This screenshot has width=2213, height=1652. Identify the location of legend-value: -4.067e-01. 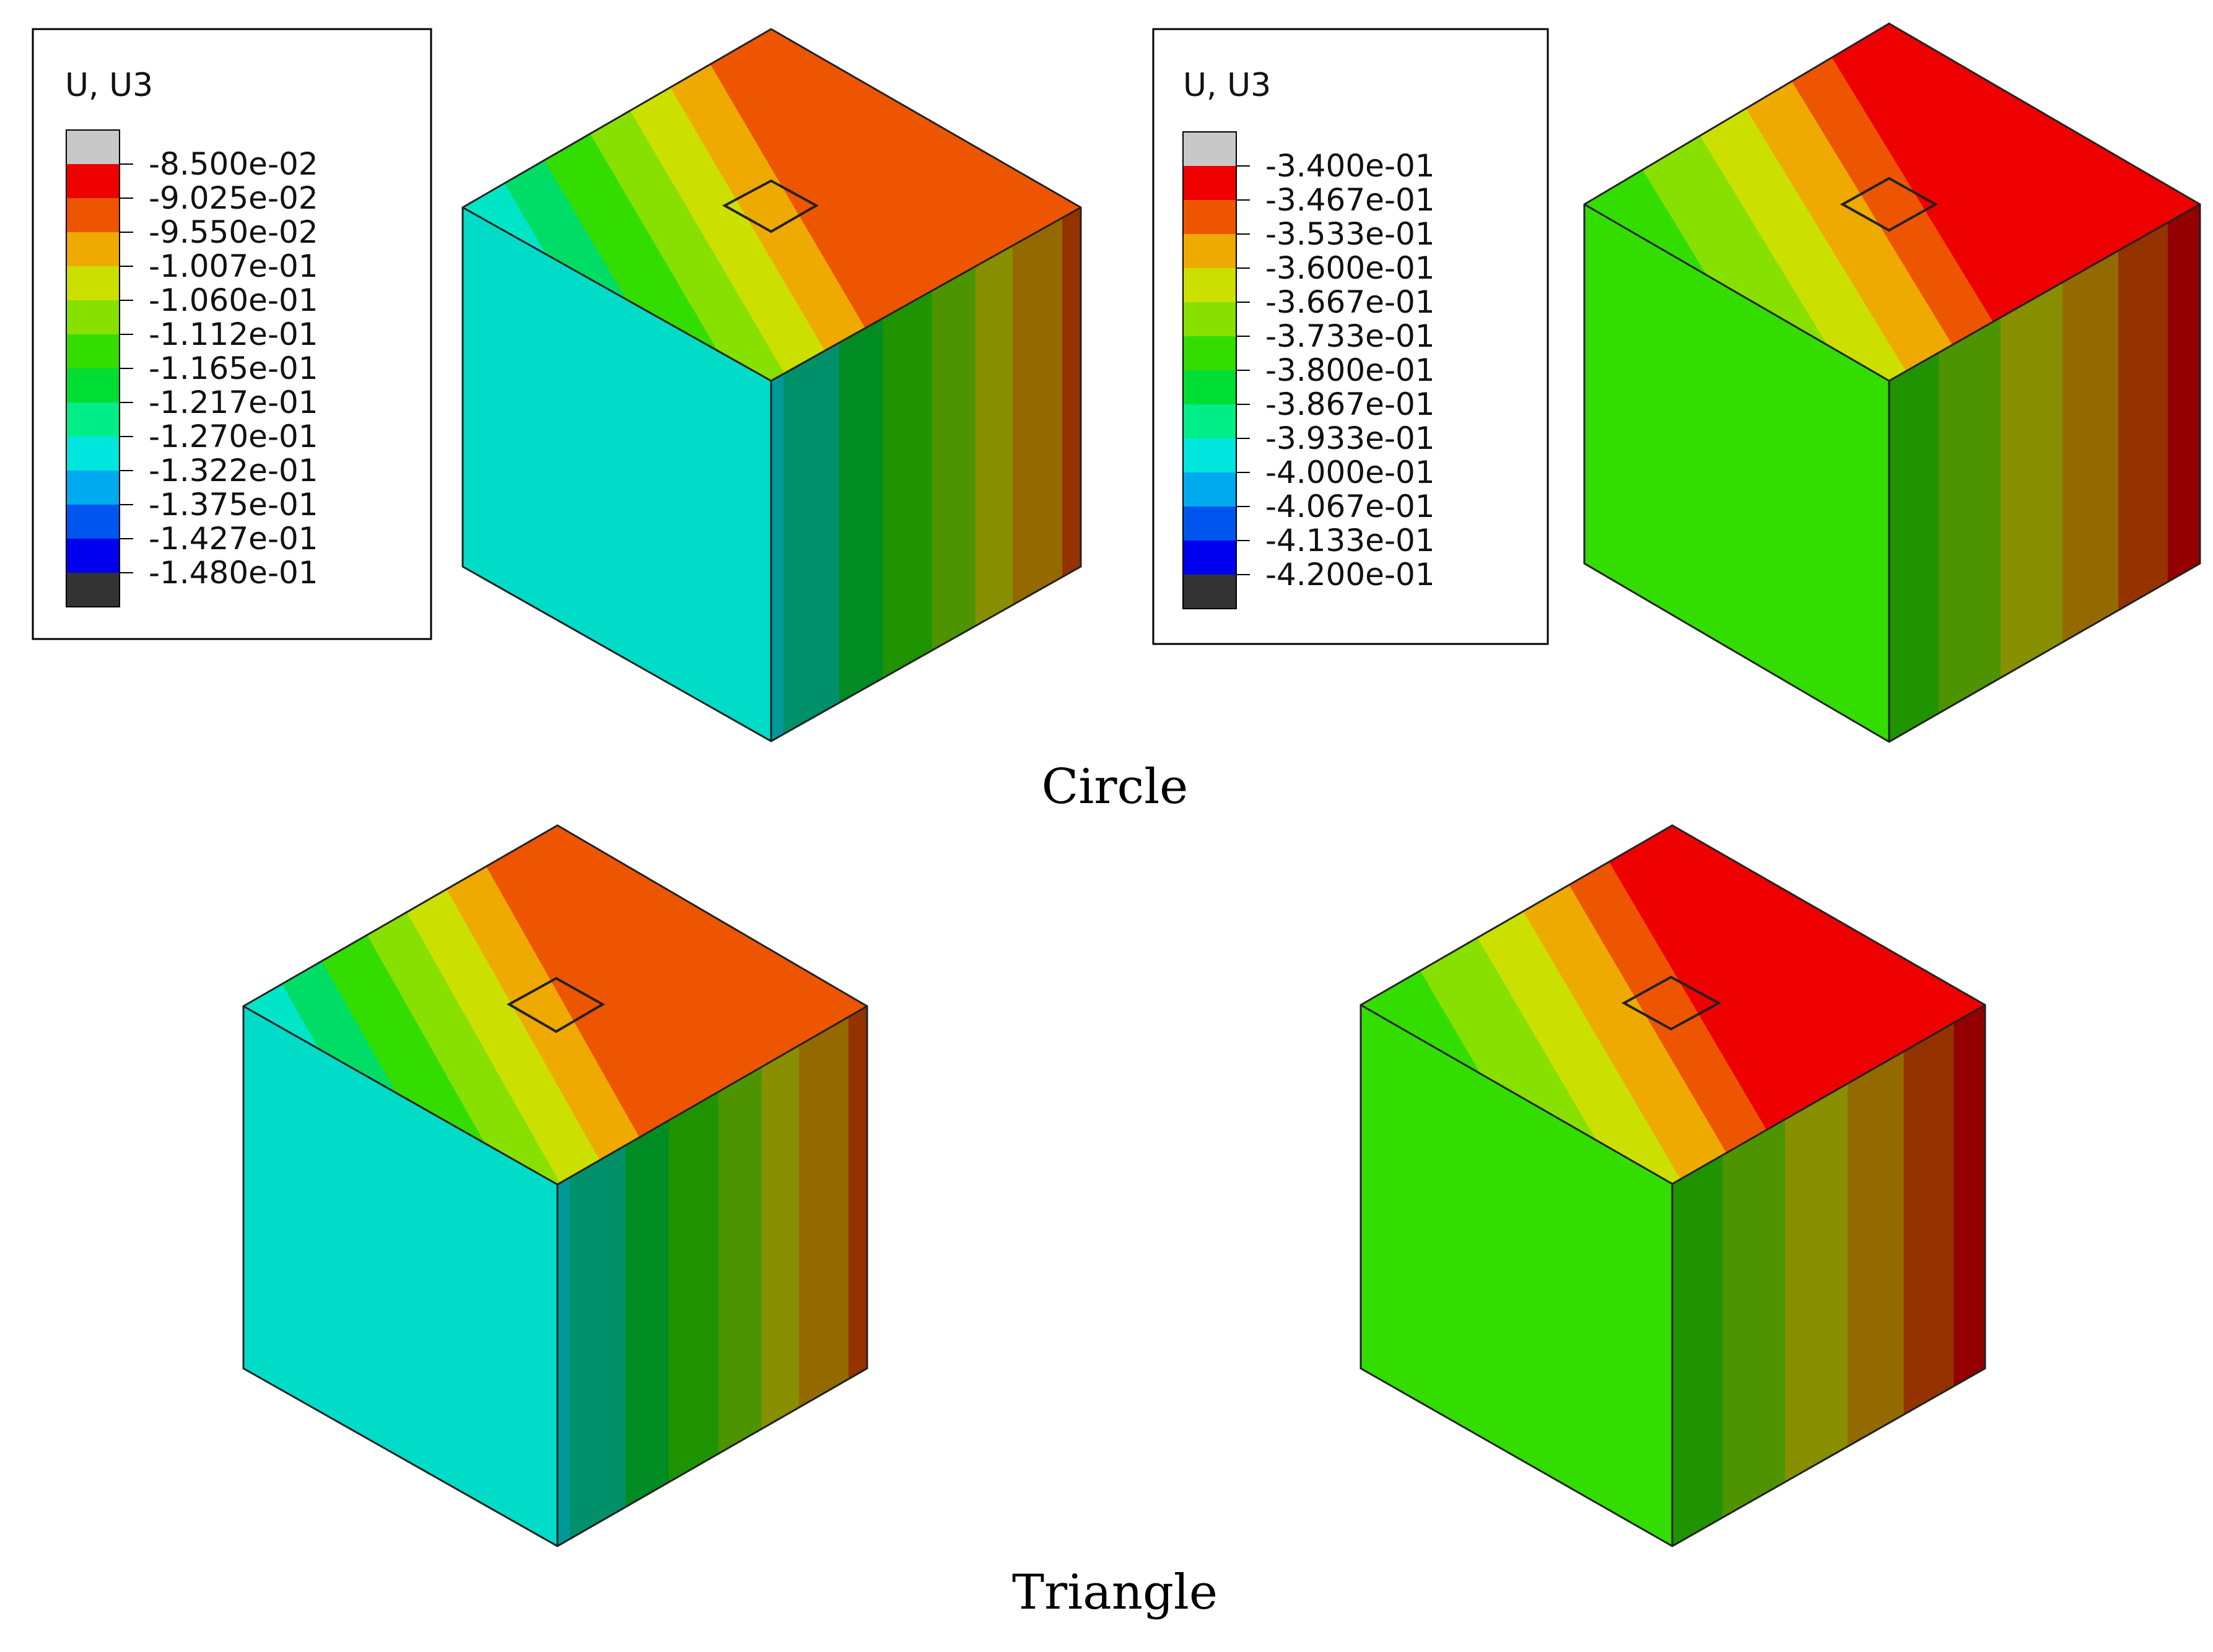
(1350, 507).